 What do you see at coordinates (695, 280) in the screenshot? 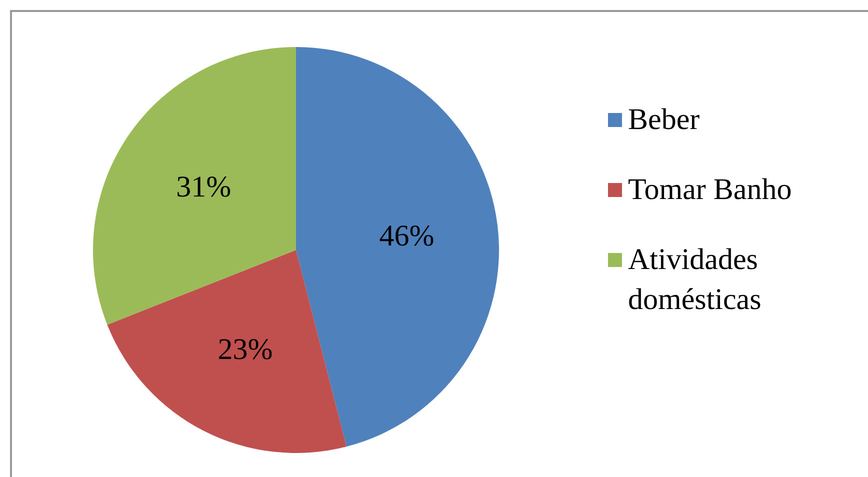
I see `legend-label: Atividades domésticas` at bounding box center [695, 280].